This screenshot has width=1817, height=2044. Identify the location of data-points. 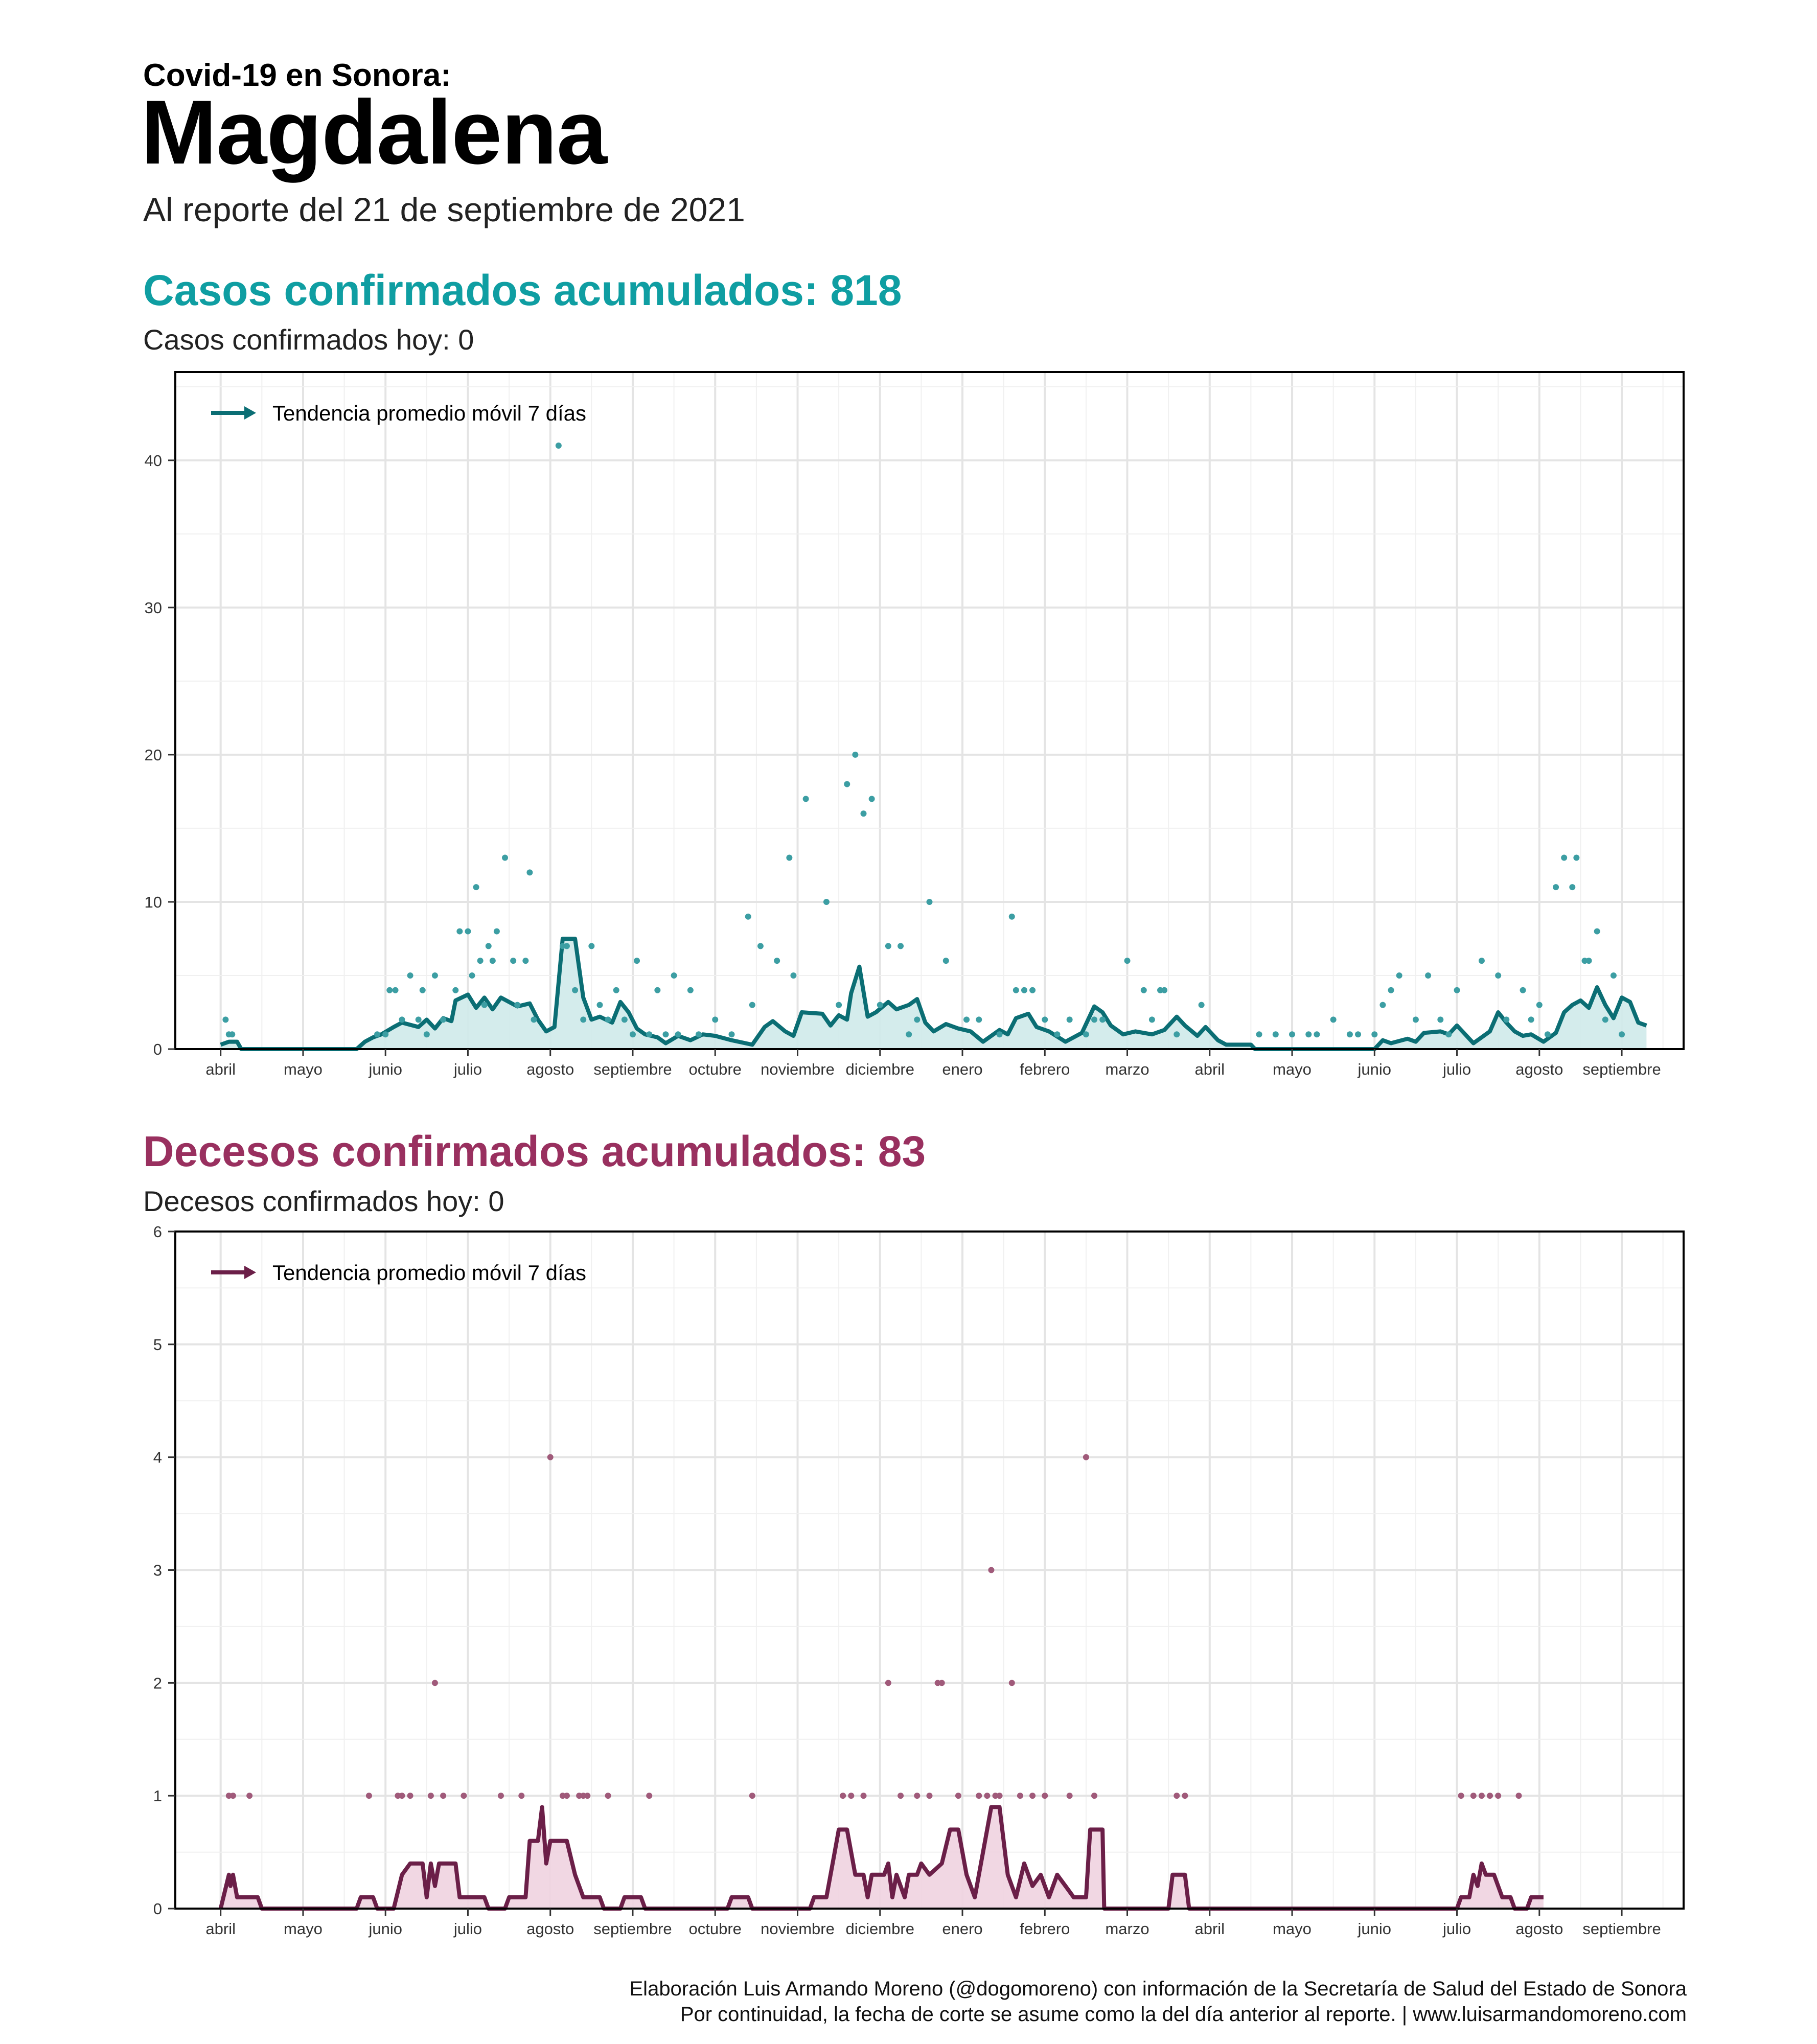
(873, 1626).